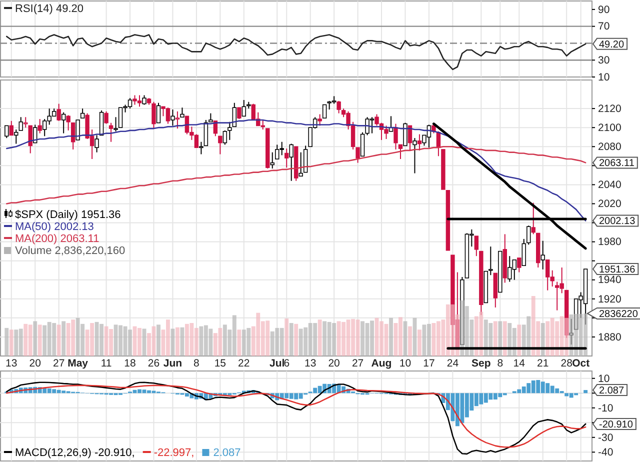  Describe the element at coordinates (405, 363) in the screenshot. I see `x-tick-label: 10` at that location.